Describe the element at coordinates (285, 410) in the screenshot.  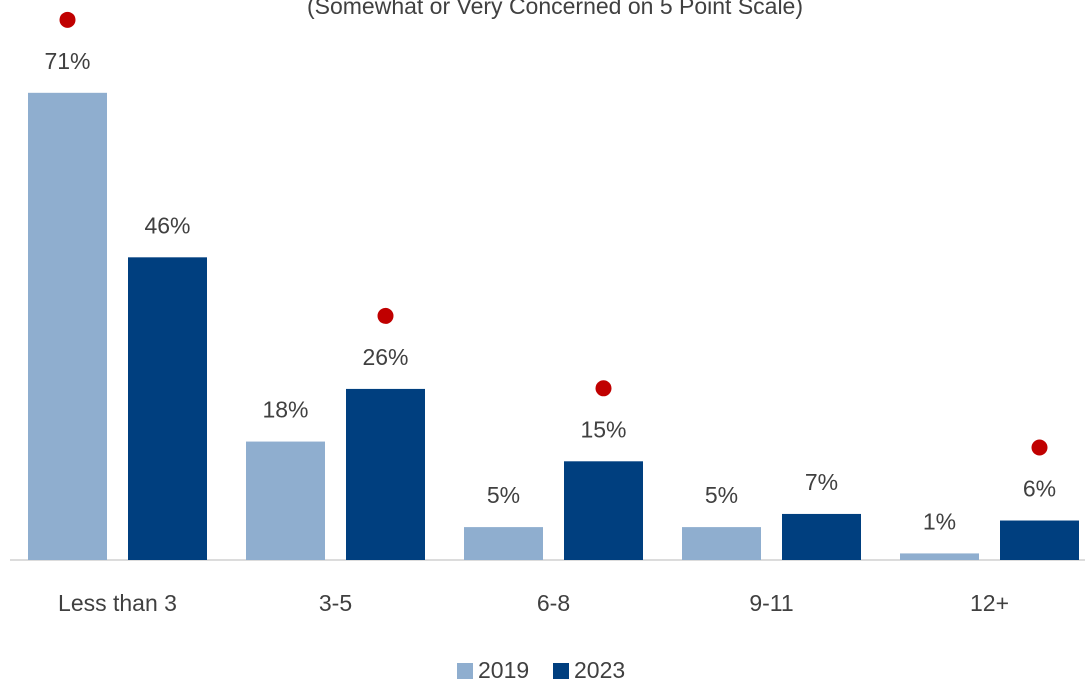
I see `value-label: 18%` at that location.